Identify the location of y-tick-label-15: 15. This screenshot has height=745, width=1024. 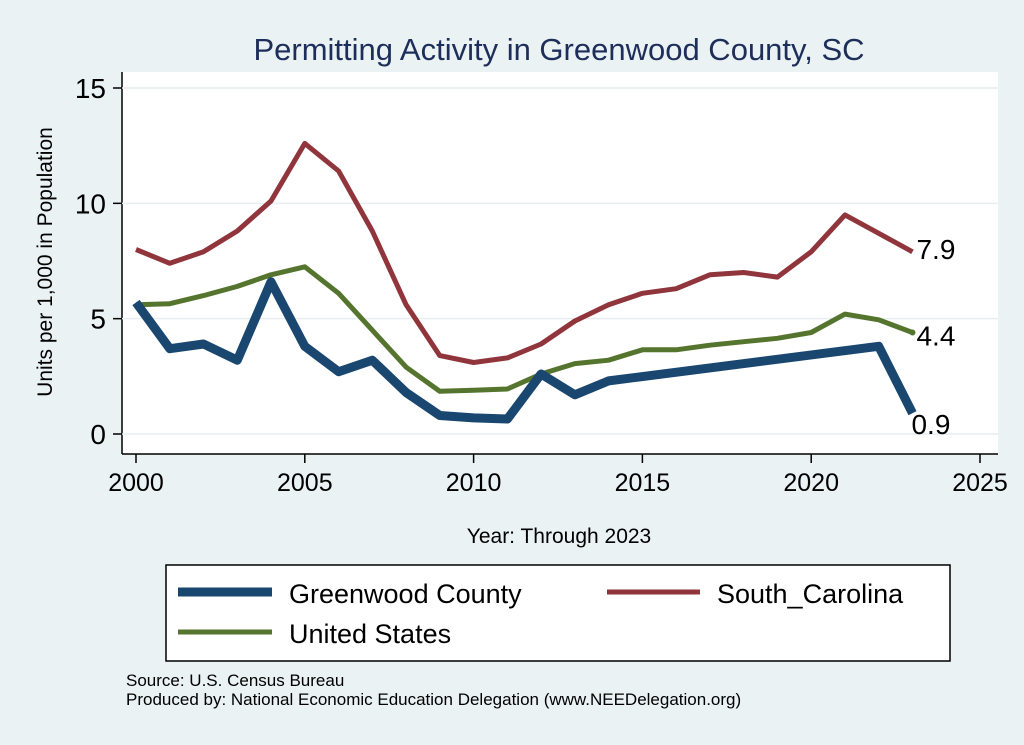
(90, 88).